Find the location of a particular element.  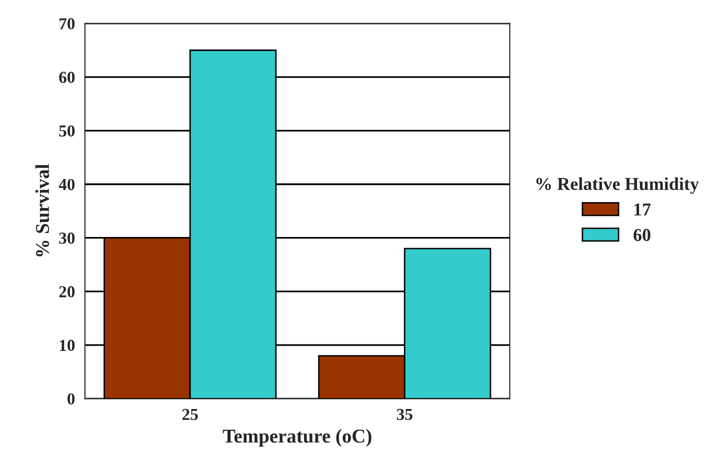

y-tick-label: 50 is located at coordinates (67, 131).